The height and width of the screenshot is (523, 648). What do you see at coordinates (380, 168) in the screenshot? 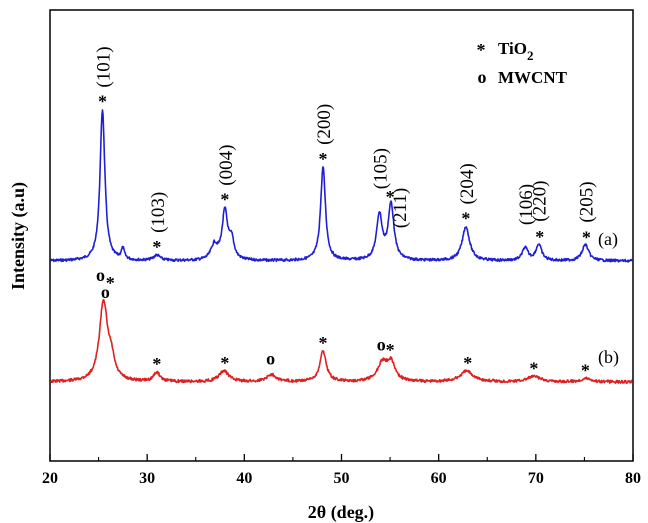
I see `peak-label: (105)` at bounding box center [380, 168].